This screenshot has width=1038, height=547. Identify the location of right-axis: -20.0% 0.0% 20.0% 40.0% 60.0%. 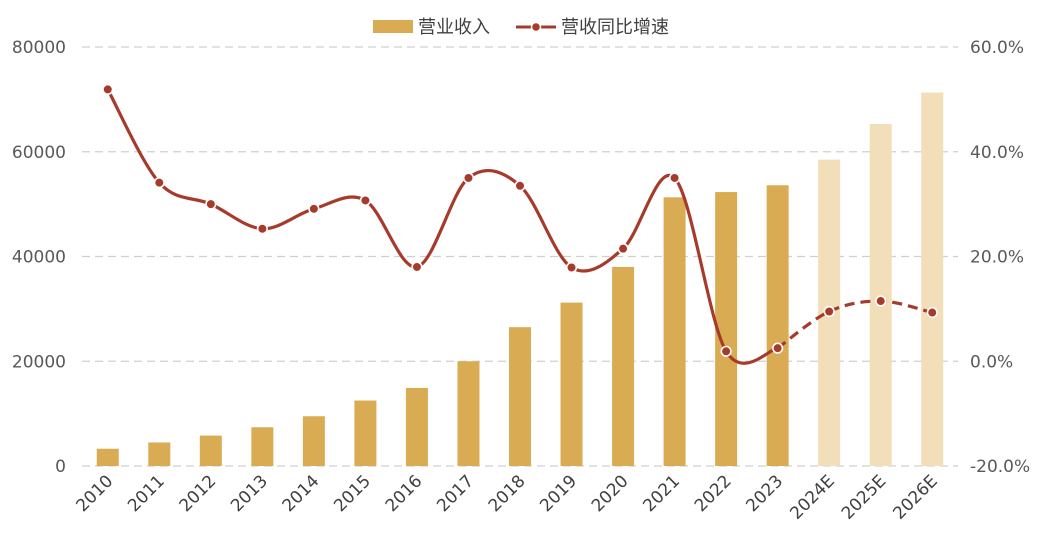
(1000, 257).